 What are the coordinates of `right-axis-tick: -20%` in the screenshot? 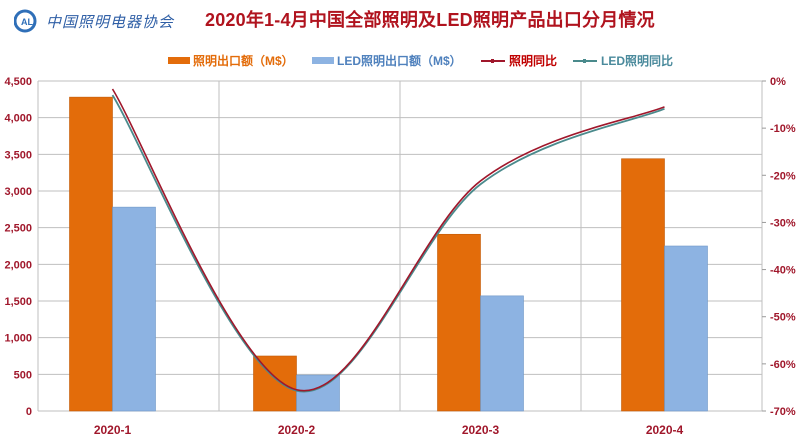 It's located at (783, 176).